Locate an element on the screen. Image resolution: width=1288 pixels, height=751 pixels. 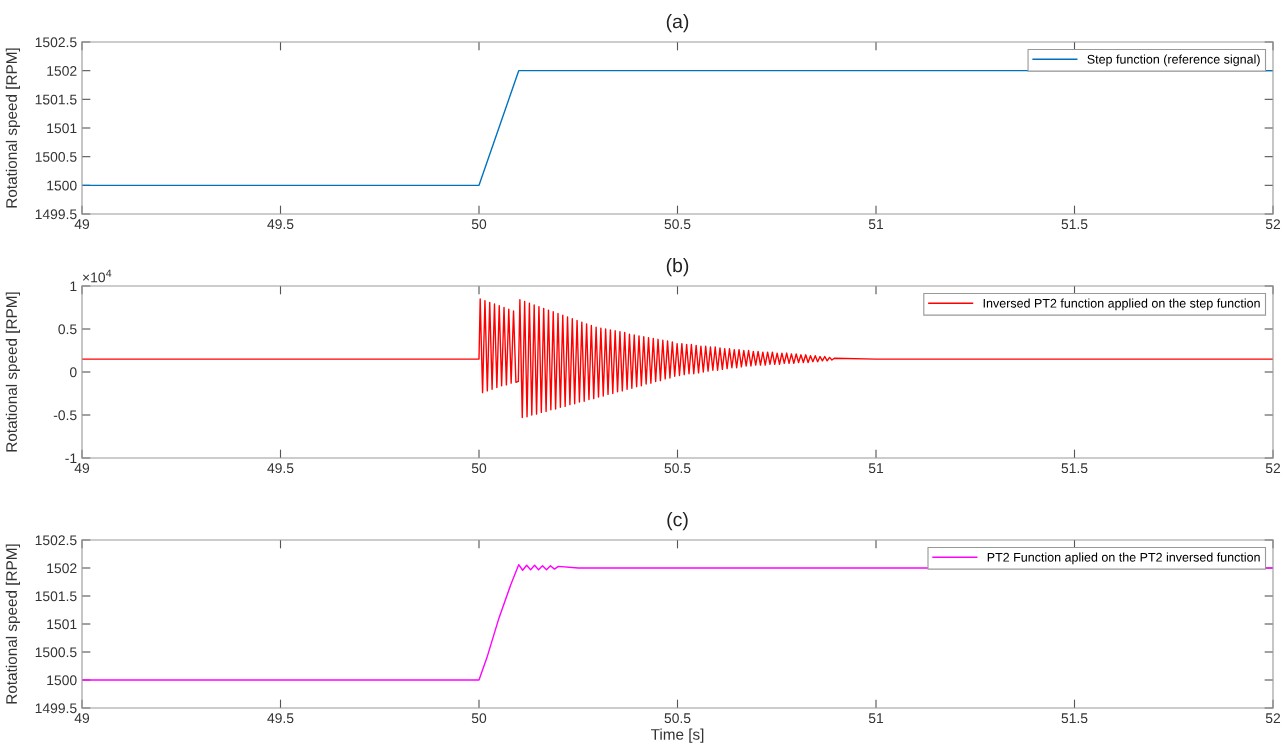
y-tick-label: 0 is located at coordinates (73, 372).